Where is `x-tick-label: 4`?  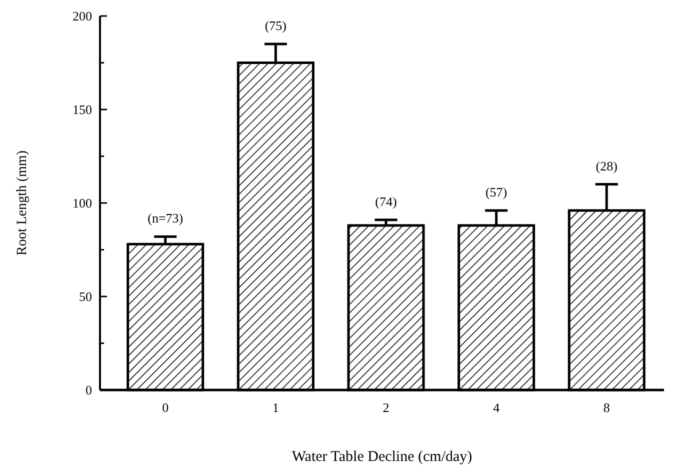 x-tick-label: 4 is located at coordinates (496, 407).